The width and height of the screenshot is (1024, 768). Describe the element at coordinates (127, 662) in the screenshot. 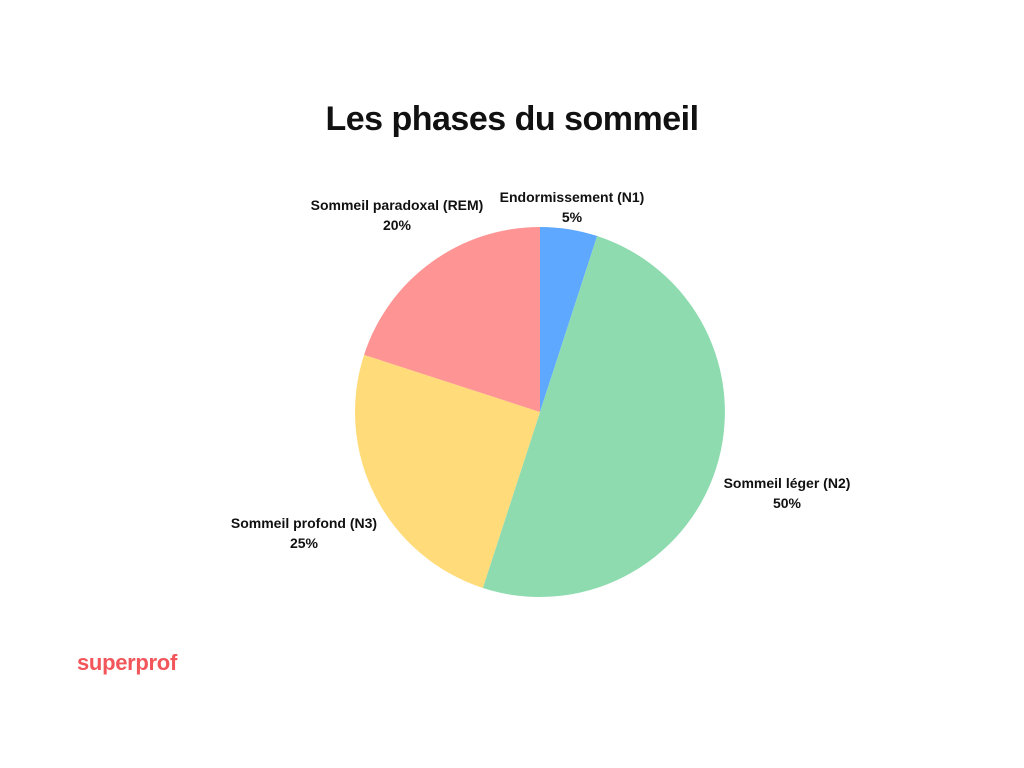

I see `superprof-logo: superprof` at that location.